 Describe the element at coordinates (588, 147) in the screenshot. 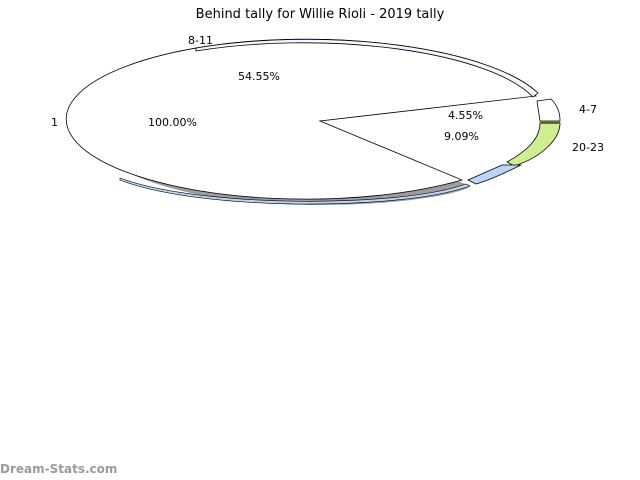

I see `slice-label: 20-23` at that location.